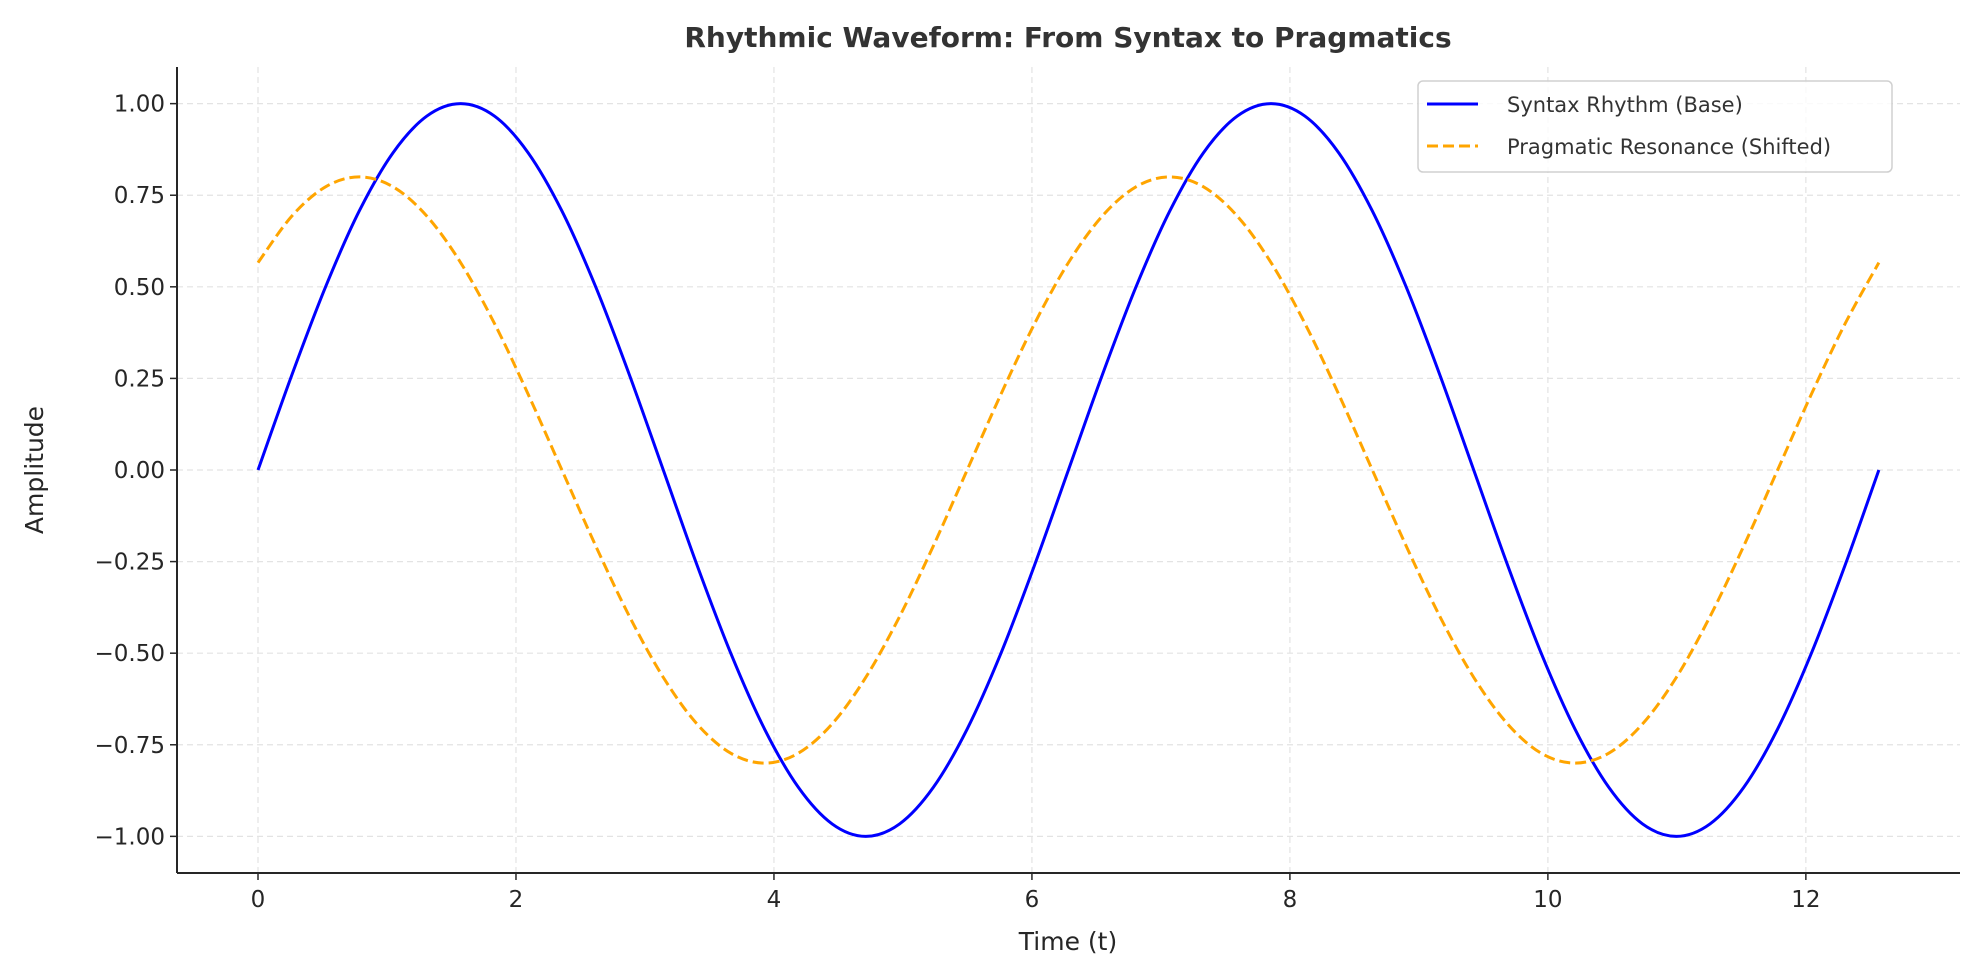  Describe the element at coordinates (34, 470) in the screenshot. I see `y-axis-label: Amplitude` at that location.